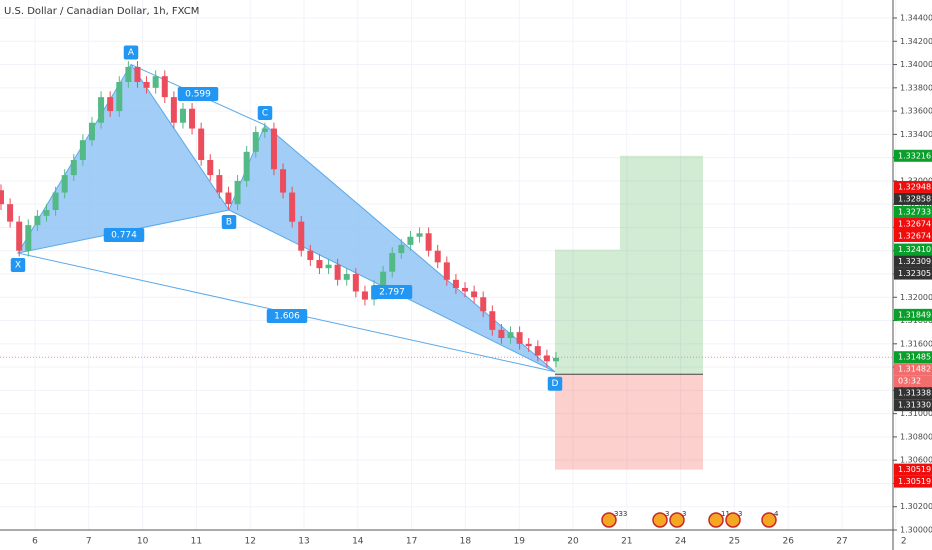 This screenshot has height=550, width=932. What do you see at coordinates (916, 64) in the screenshot?
I see `y-tick-label: 1.34000` at bounding box center [916, 64].